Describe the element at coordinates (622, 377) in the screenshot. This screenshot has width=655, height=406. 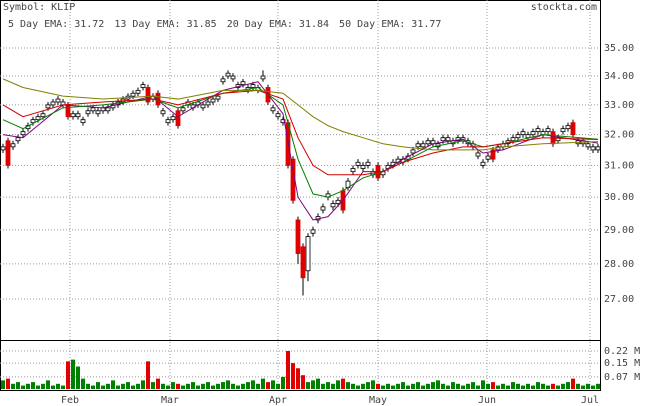
I see `volume-tick-label: 0.07 M` at that location.